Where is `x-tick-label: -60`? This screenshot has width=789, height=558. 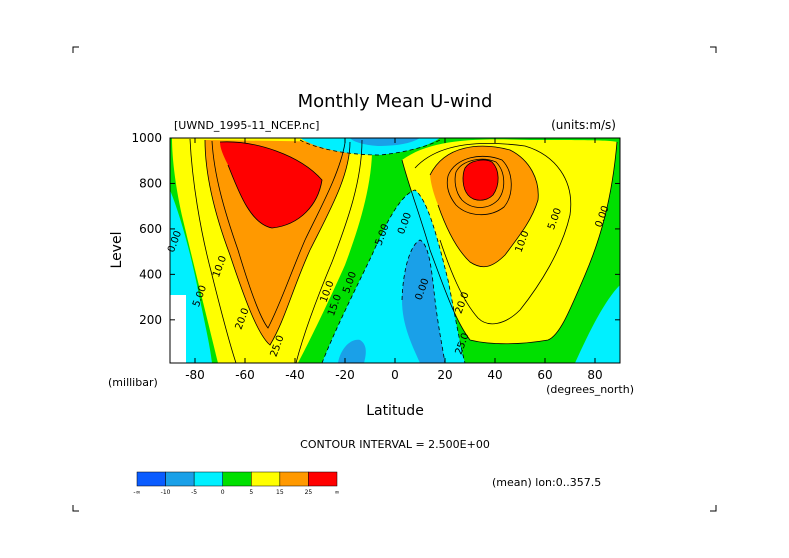
x-tick-label: -60 is located at coordinates (245, 375).